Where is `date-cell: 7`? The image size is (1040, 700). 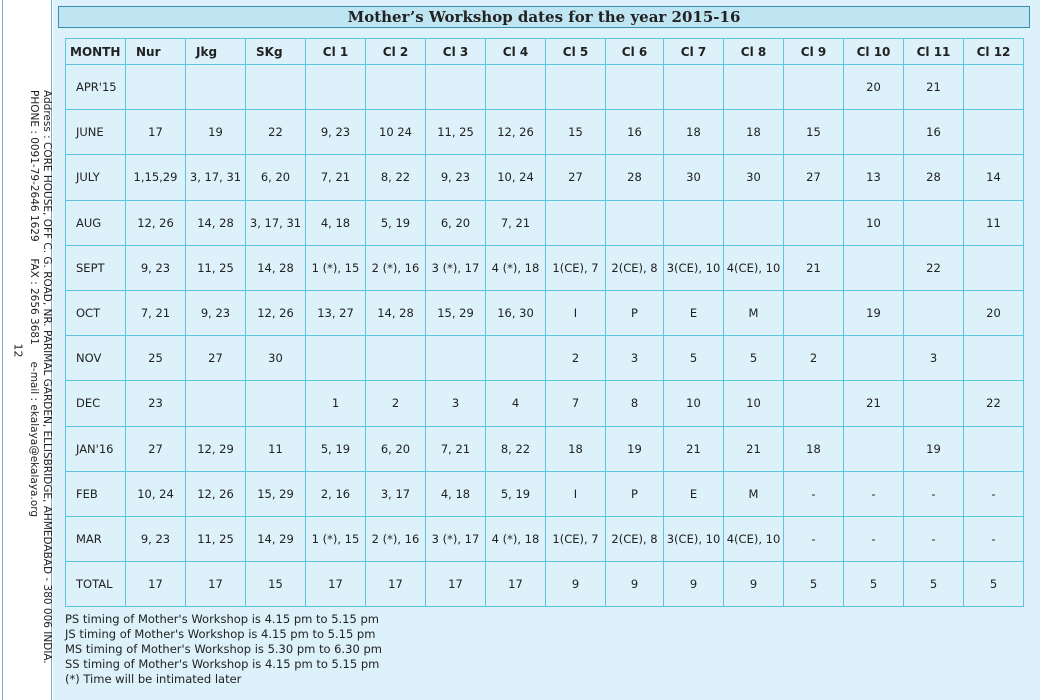
date-cell: 7 is located at coordinates (575, 403).